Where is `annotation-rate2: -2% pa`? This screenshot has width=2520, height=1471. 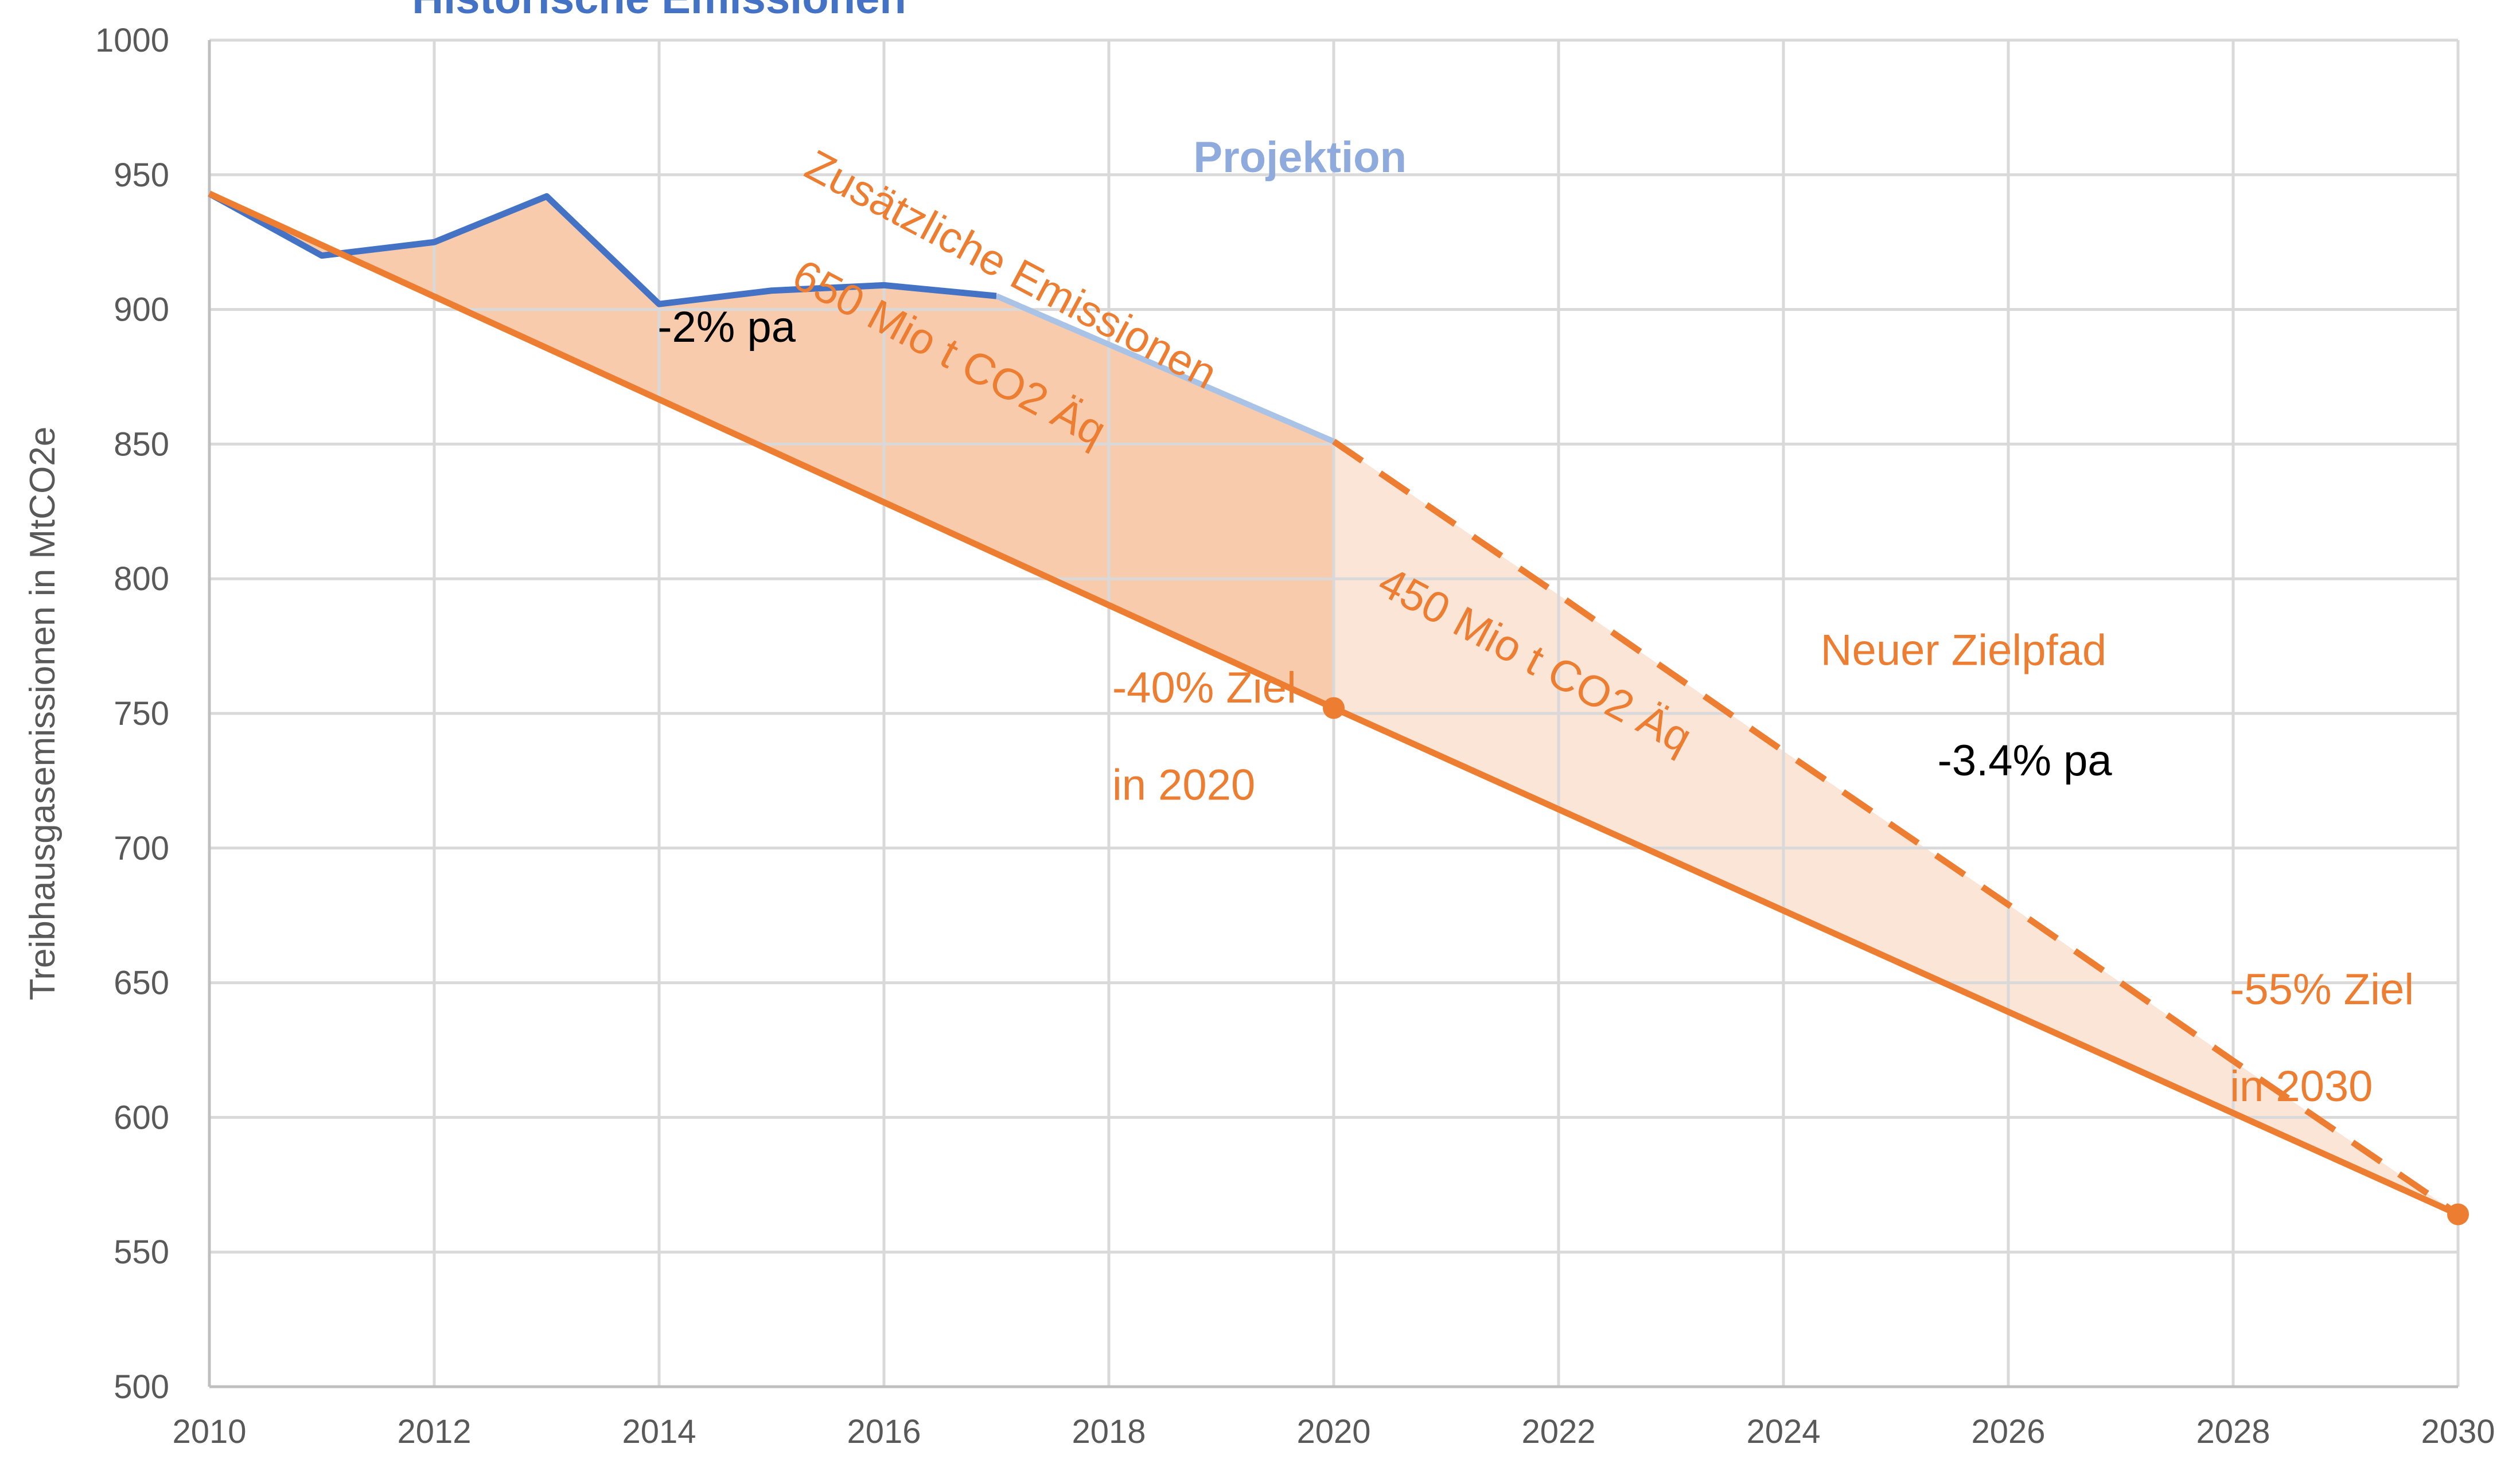 annotation-rate2: -2% pa is located at coordinates (726, 327).